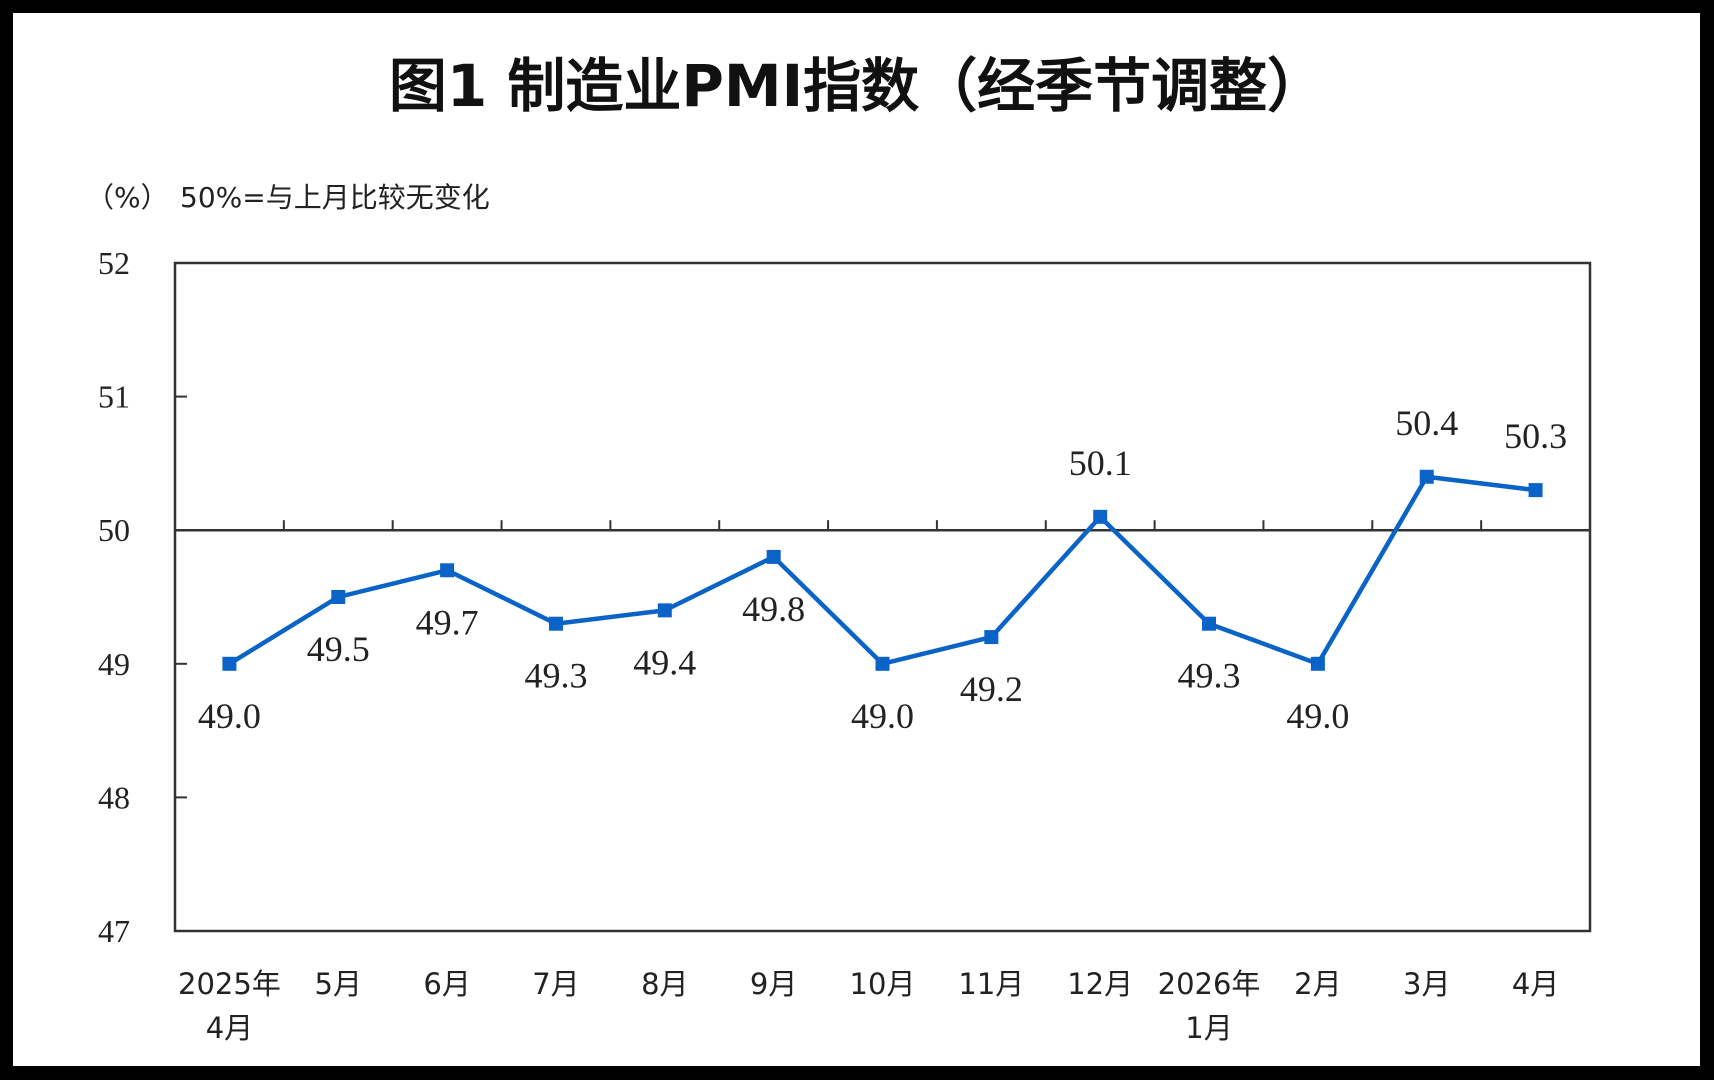 The image size is (1714, 1080). I want to click on y-tick-label: 51, so click(114, 397).